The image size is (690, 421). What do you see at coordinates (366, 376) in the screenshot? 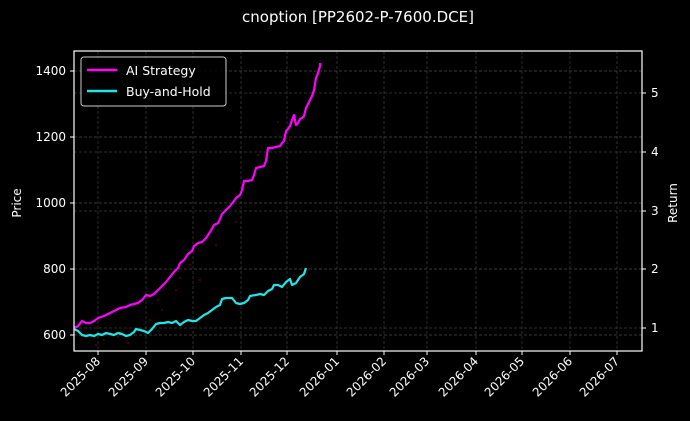
I see `x-tick-label: 2026-02` at bounding box center [366, 376].